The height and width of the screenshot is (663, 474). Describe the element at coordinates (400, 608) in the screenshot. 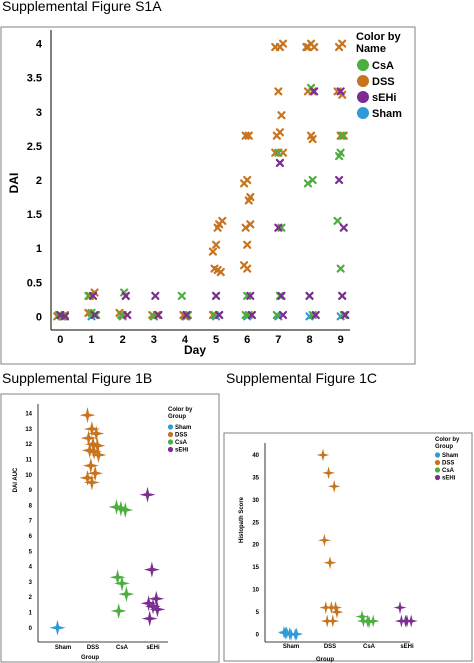

I see `chart-c-point-sehi` at that location.